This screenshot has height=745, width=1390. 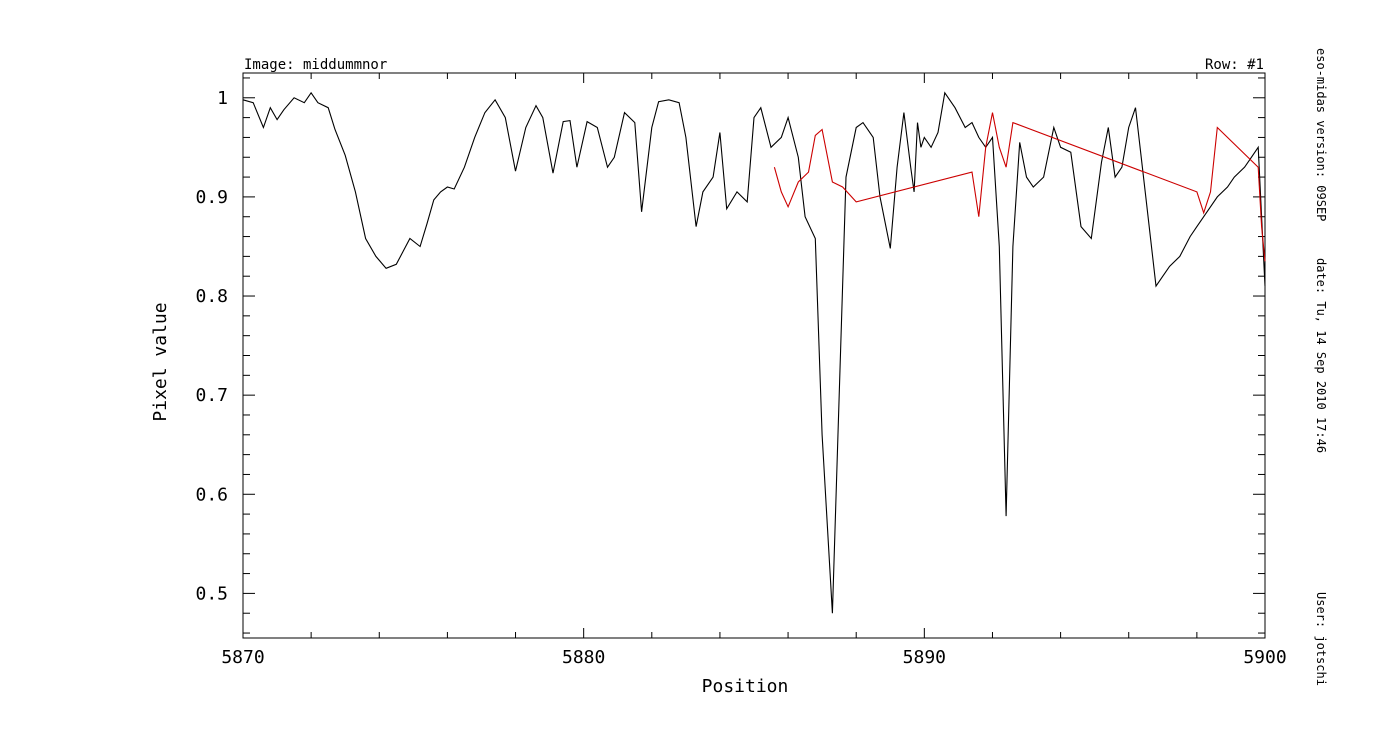 I want to click on y-axis-label: Pixel value, so click(x=160, y=361).